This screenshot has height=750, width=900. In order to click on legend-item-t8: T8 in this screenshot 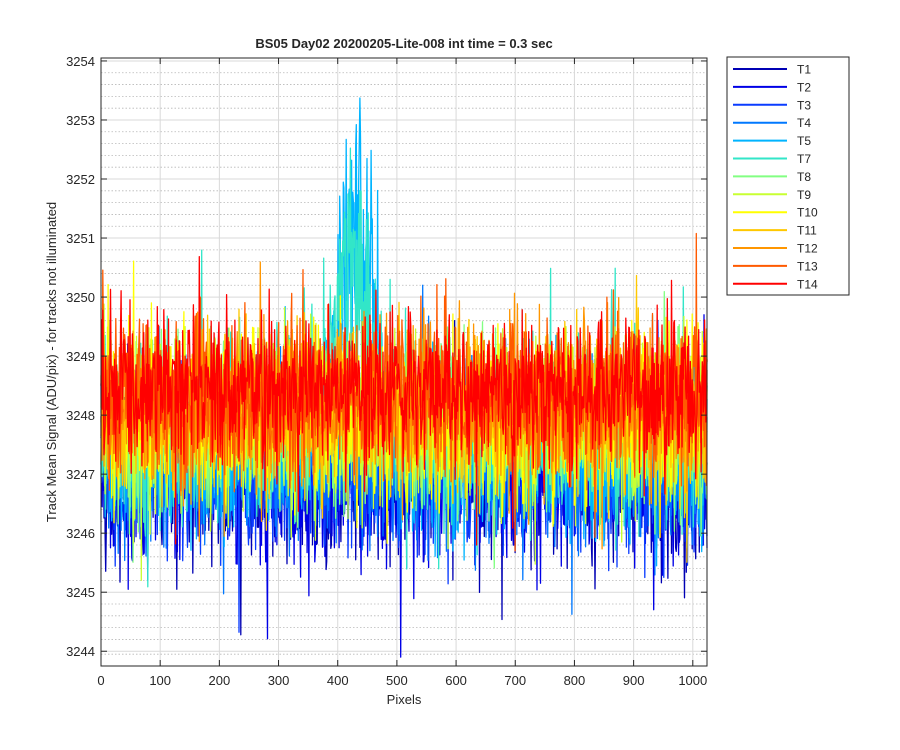, I will do `click(772, 177)`.